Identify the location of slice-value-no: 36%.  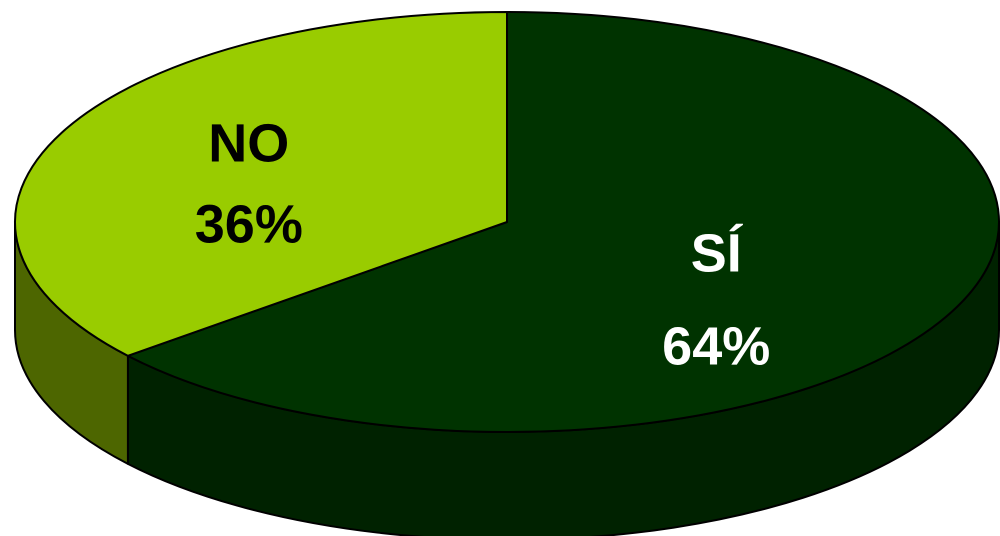
(249, 224).